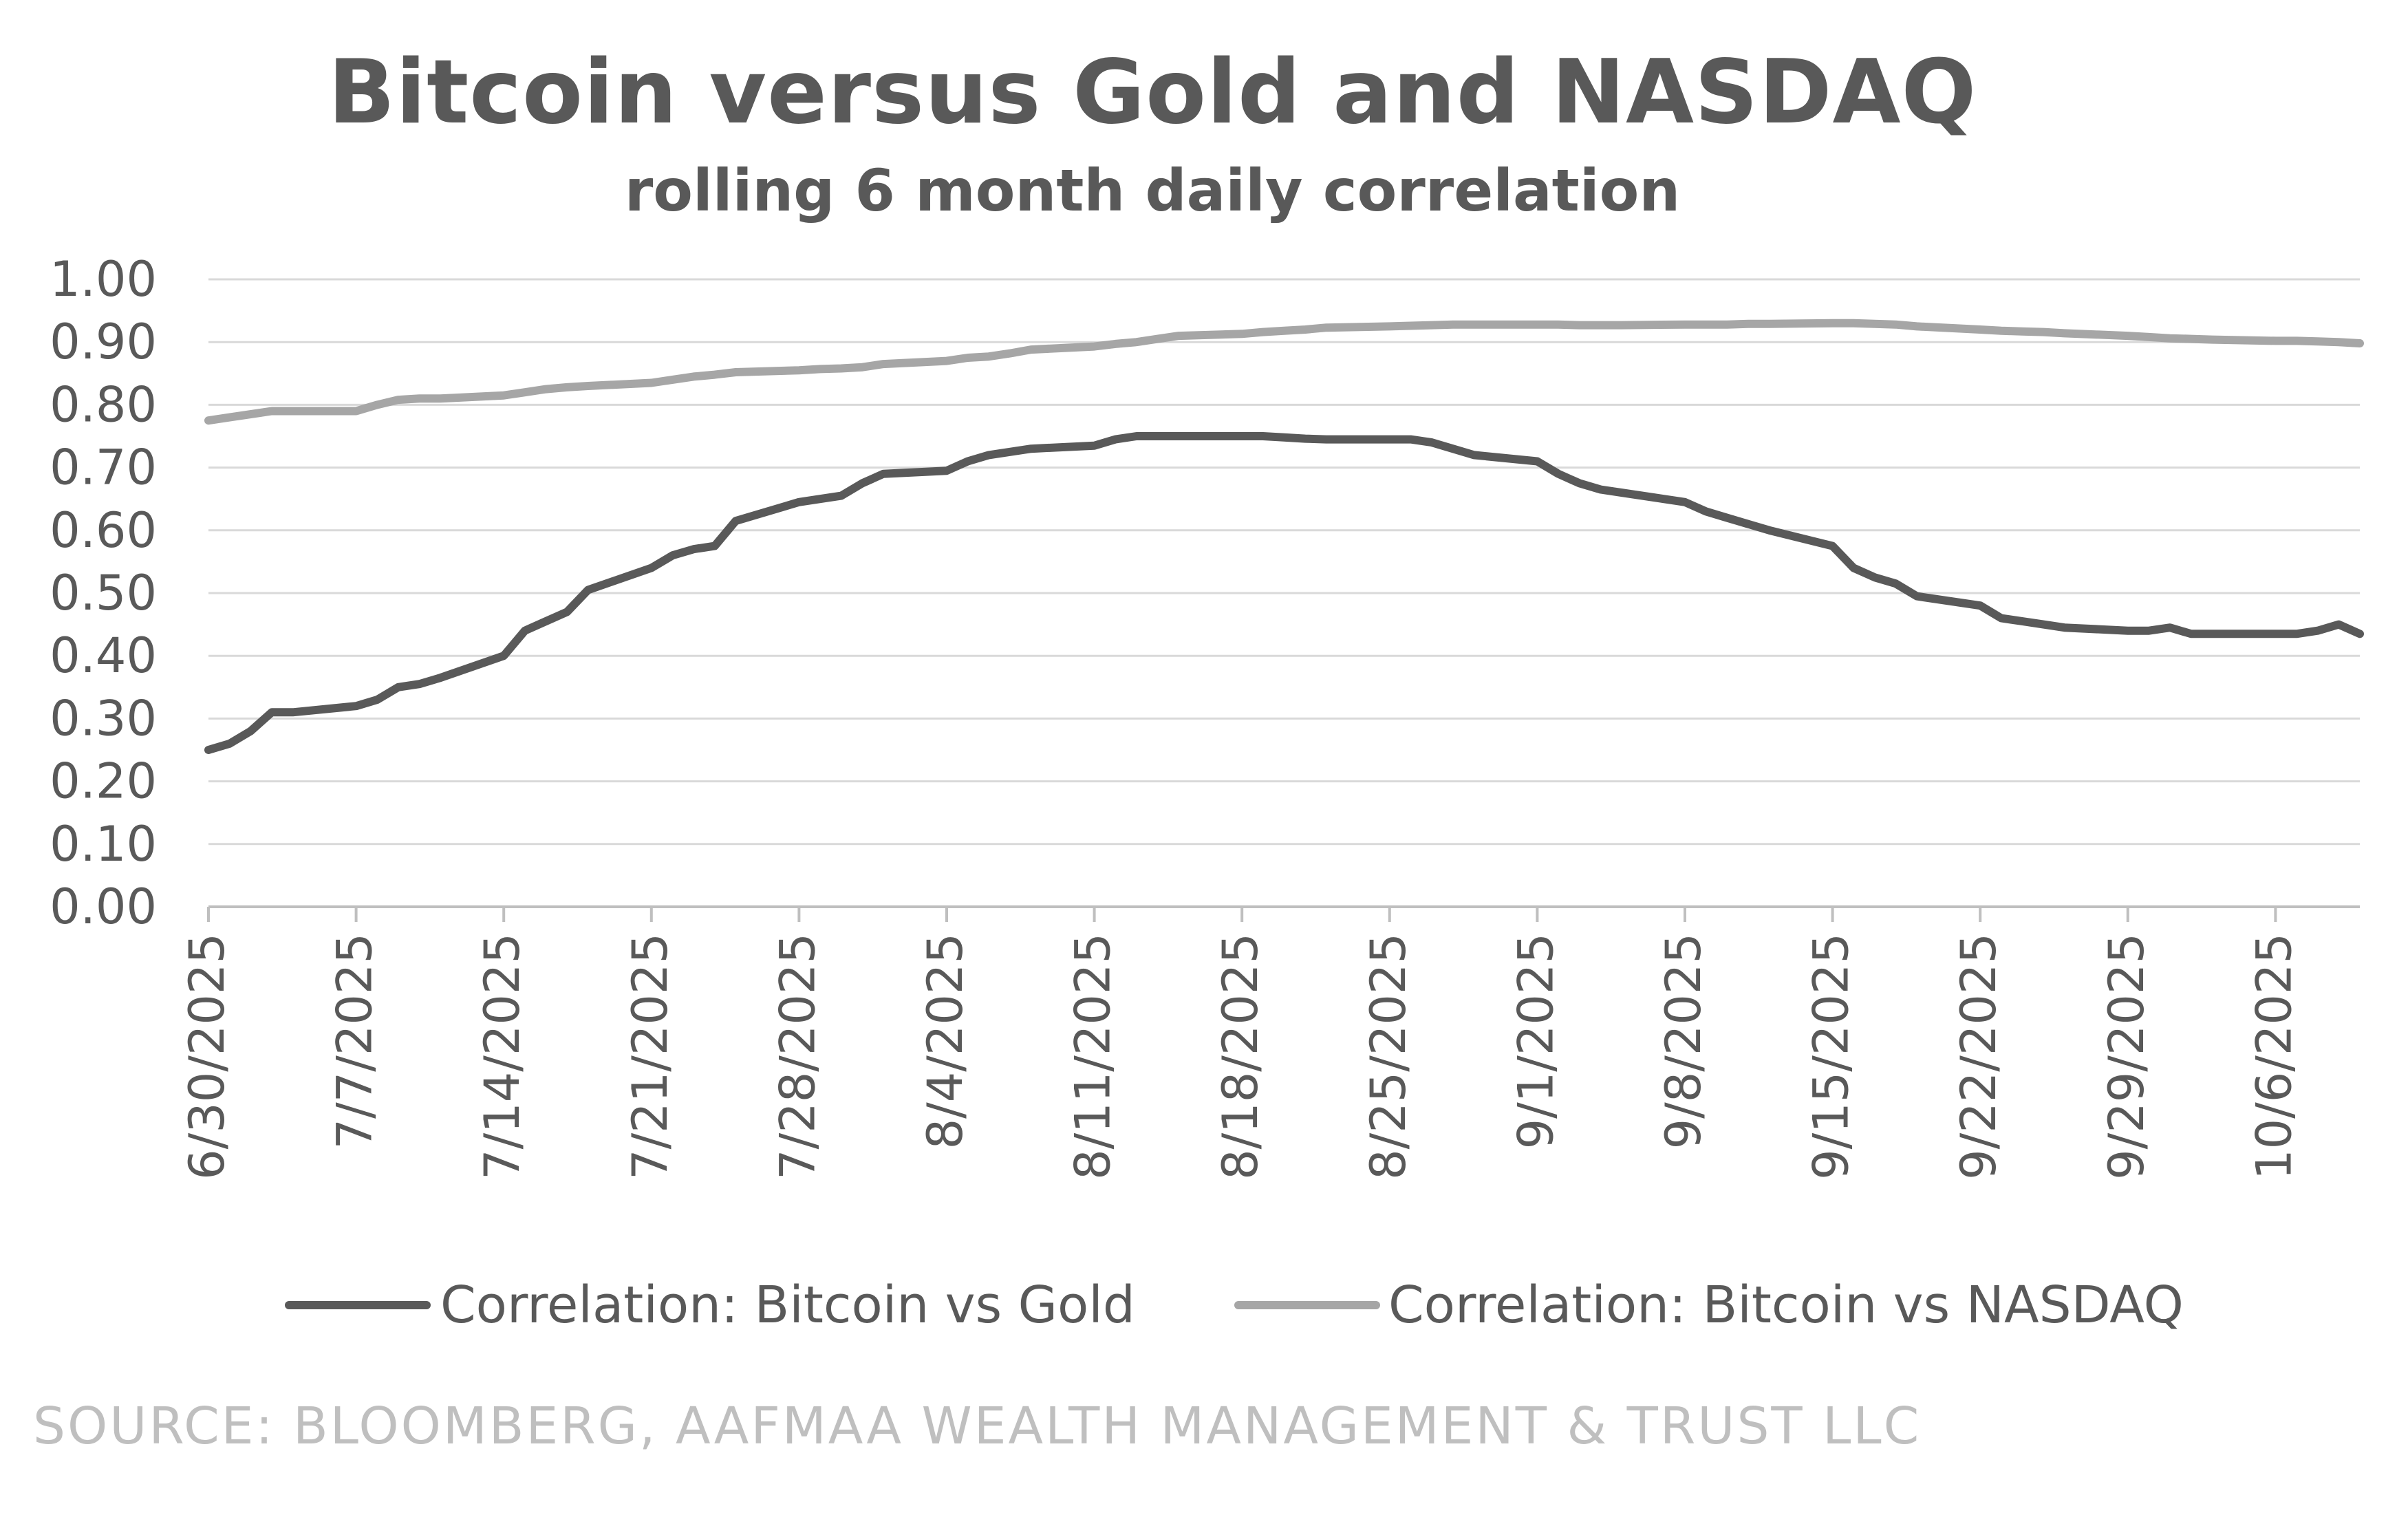 The width and height of the screenshot is (2408, 1515). What do you see at coordinates (103, 468) in the screenshot?
I see `y-tick-label: 0.70` at bounding box center [103, 468].